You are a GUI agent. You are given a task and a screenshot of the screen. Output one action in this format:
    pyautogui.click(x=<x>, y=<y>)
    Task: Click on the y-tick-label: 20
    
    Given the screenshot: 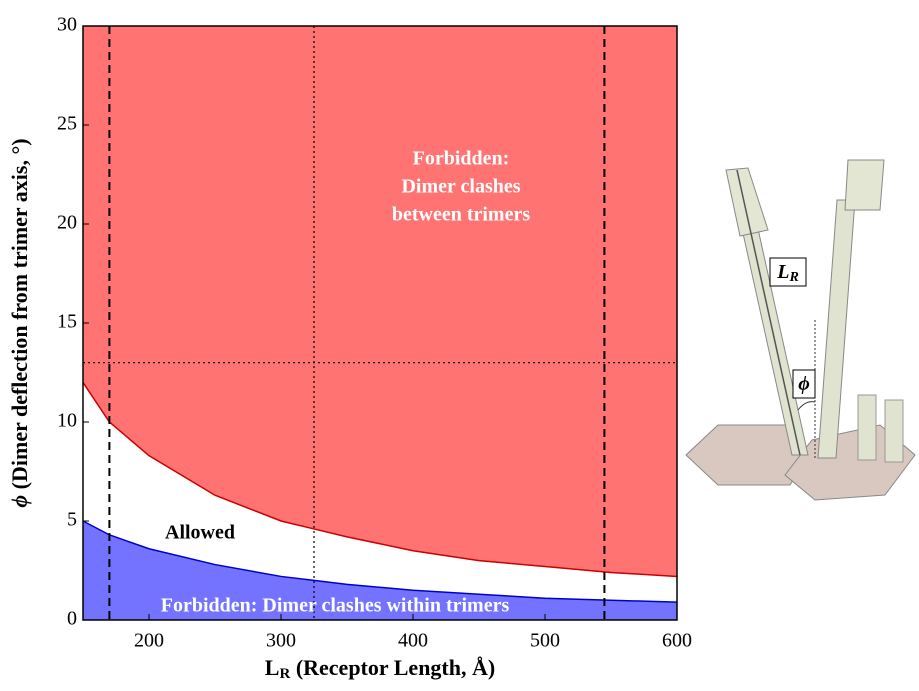 What is the action you would take?
    pyautogui.click(x=67, y=223)
    